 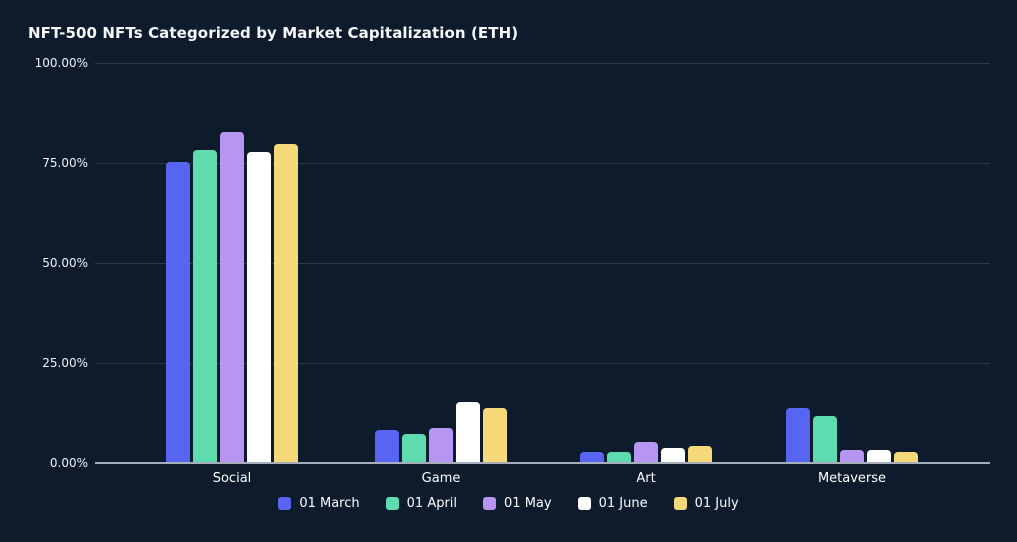 What do you see at coordinates (65, 363) in the screenshot?
I see `y-axis-tick-label: 25.00%` at bounding box center [65, 363].